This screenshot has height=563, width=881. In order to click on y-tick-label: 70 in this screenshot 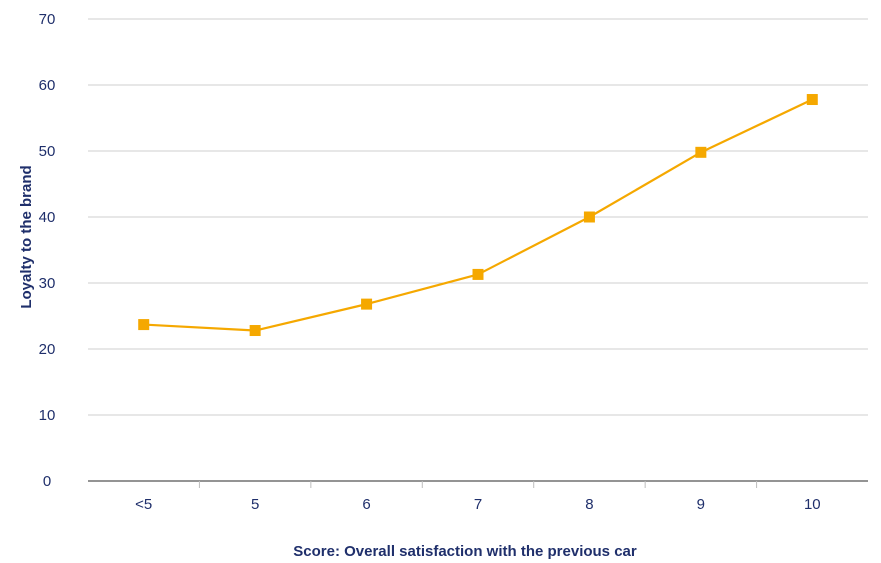, I will do `click(47, 19)`.